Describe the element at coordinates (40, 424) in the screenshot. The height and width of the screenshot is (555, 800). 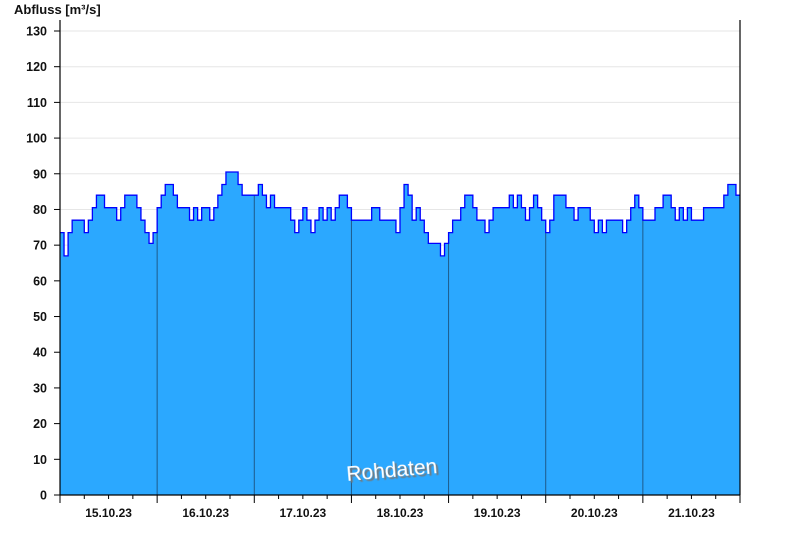
I see `y-tick-label: 20` at that location.